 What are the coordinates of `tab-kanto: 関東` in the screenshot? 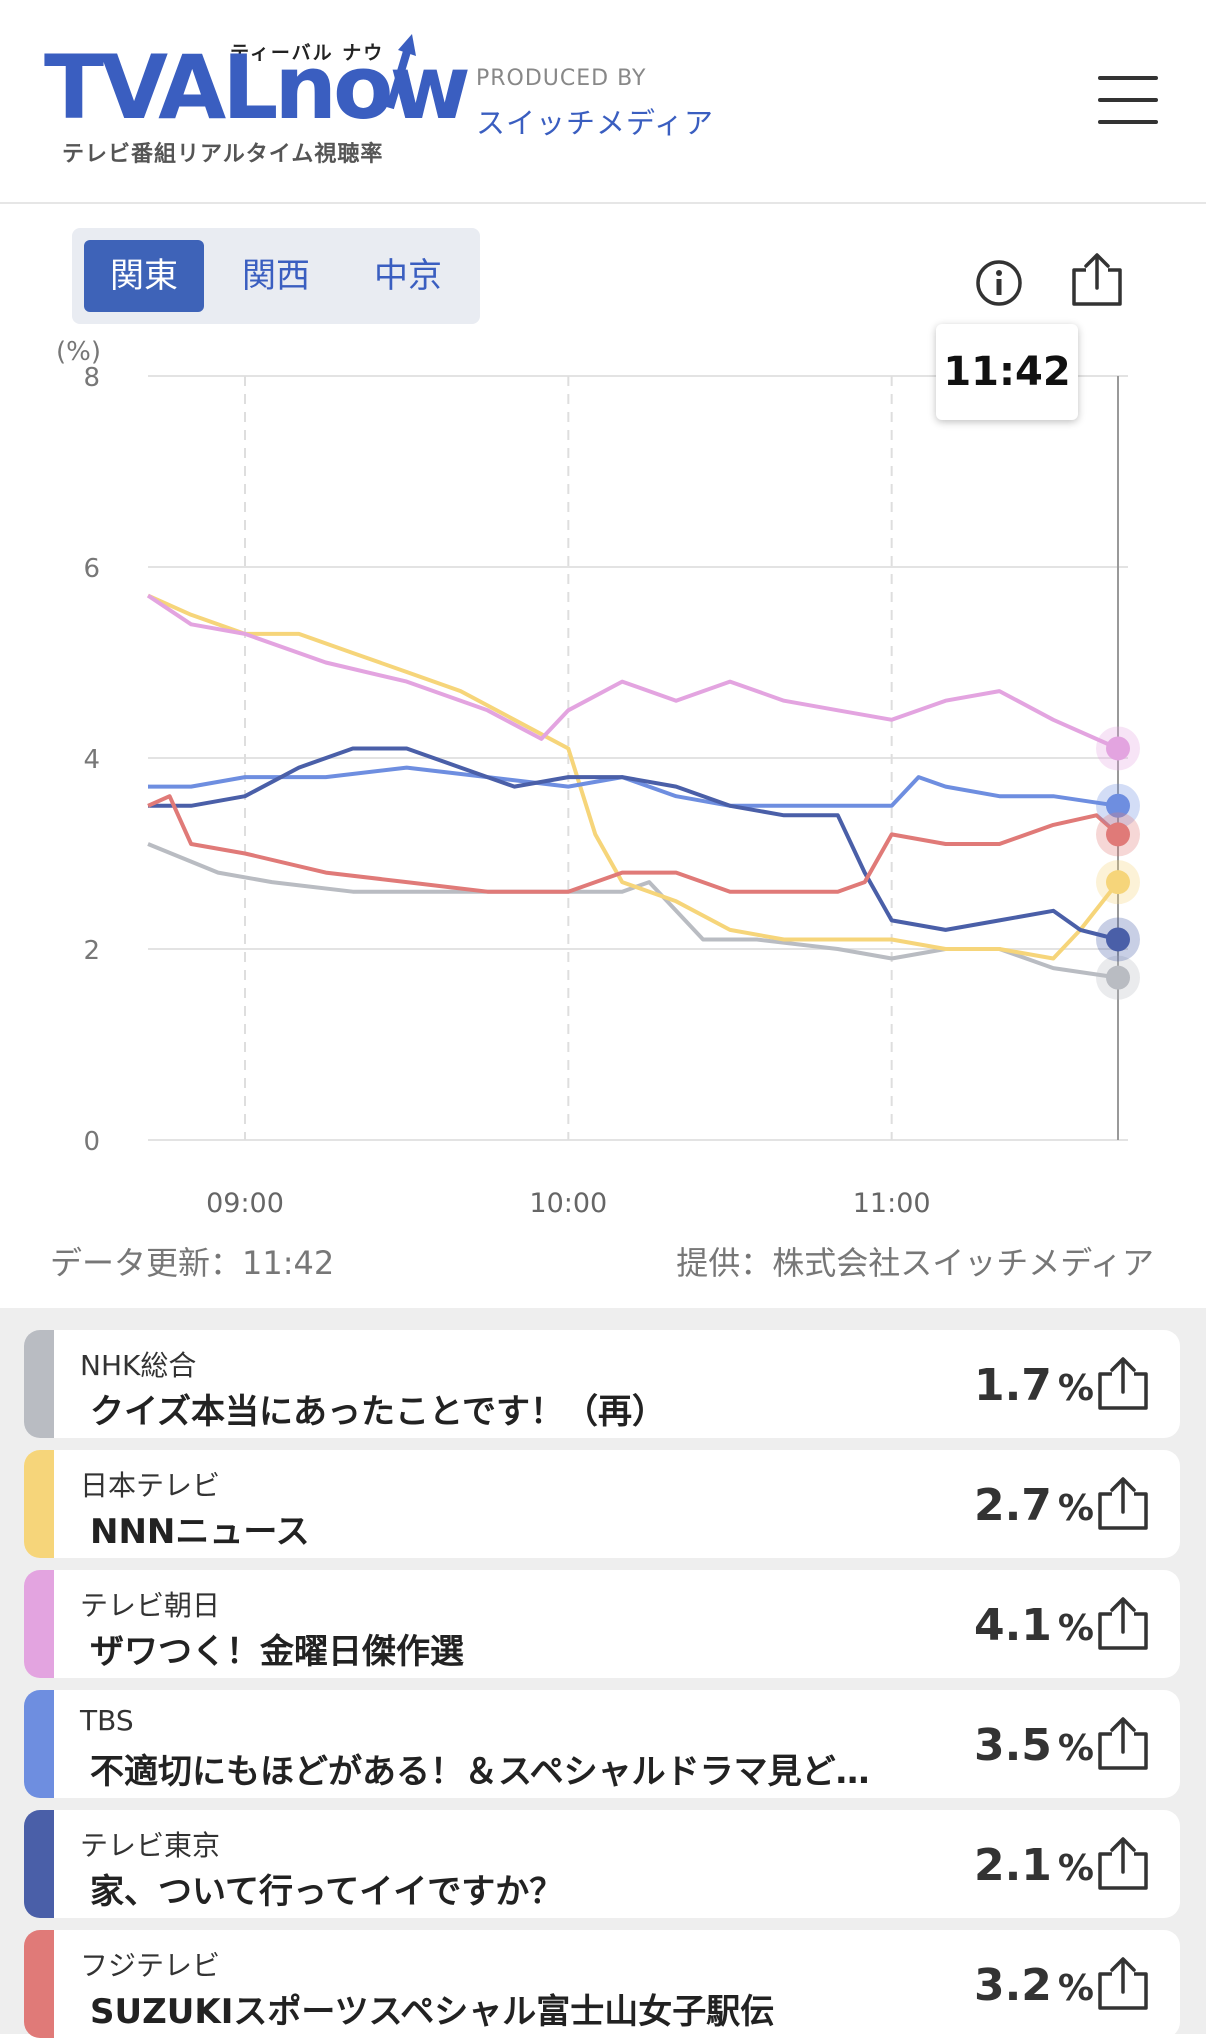 It's located at (144, 276).